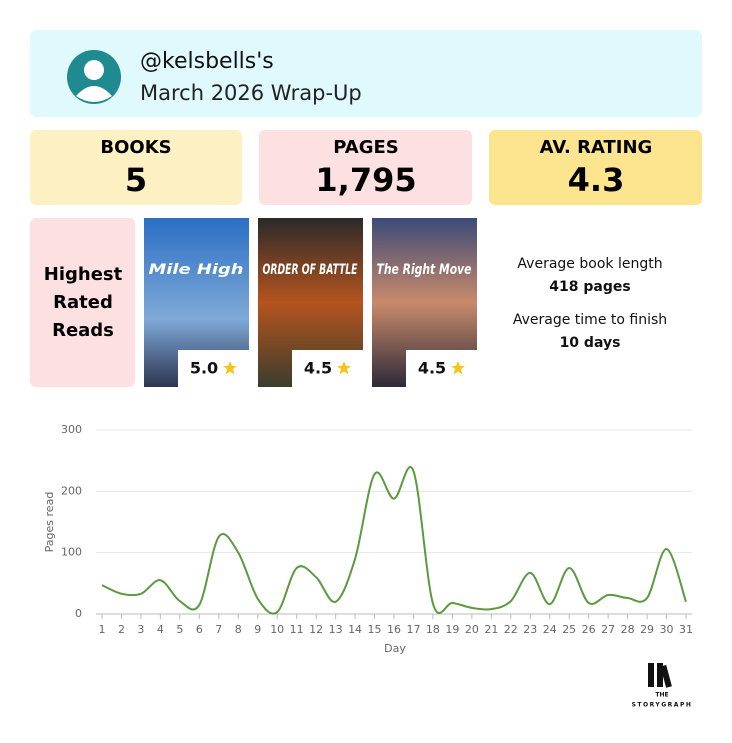 The image size is (732, 743). Describe the element at coordinates (49, 522) in the screenshot. I see `y-axis-label: Pages read` at that location.